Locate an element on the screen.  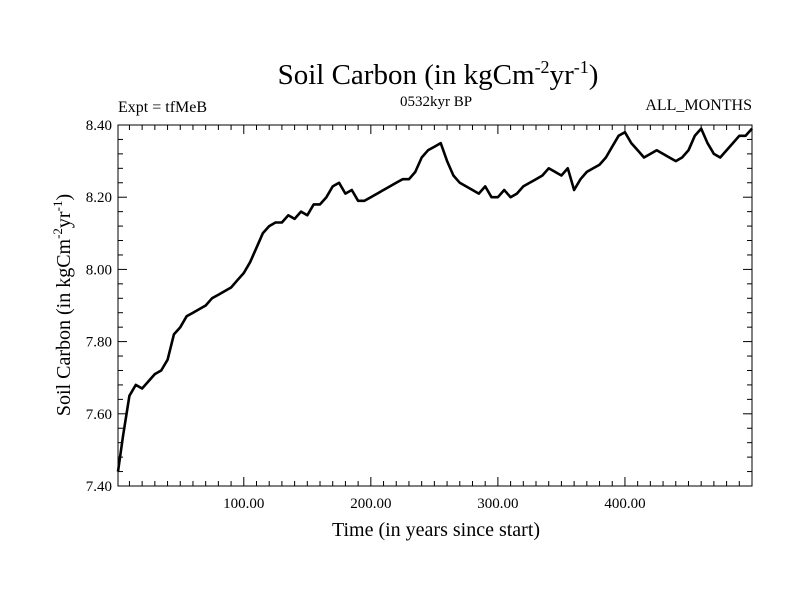
y-tick-label: 7.80 is located at coordinates (99, 343).